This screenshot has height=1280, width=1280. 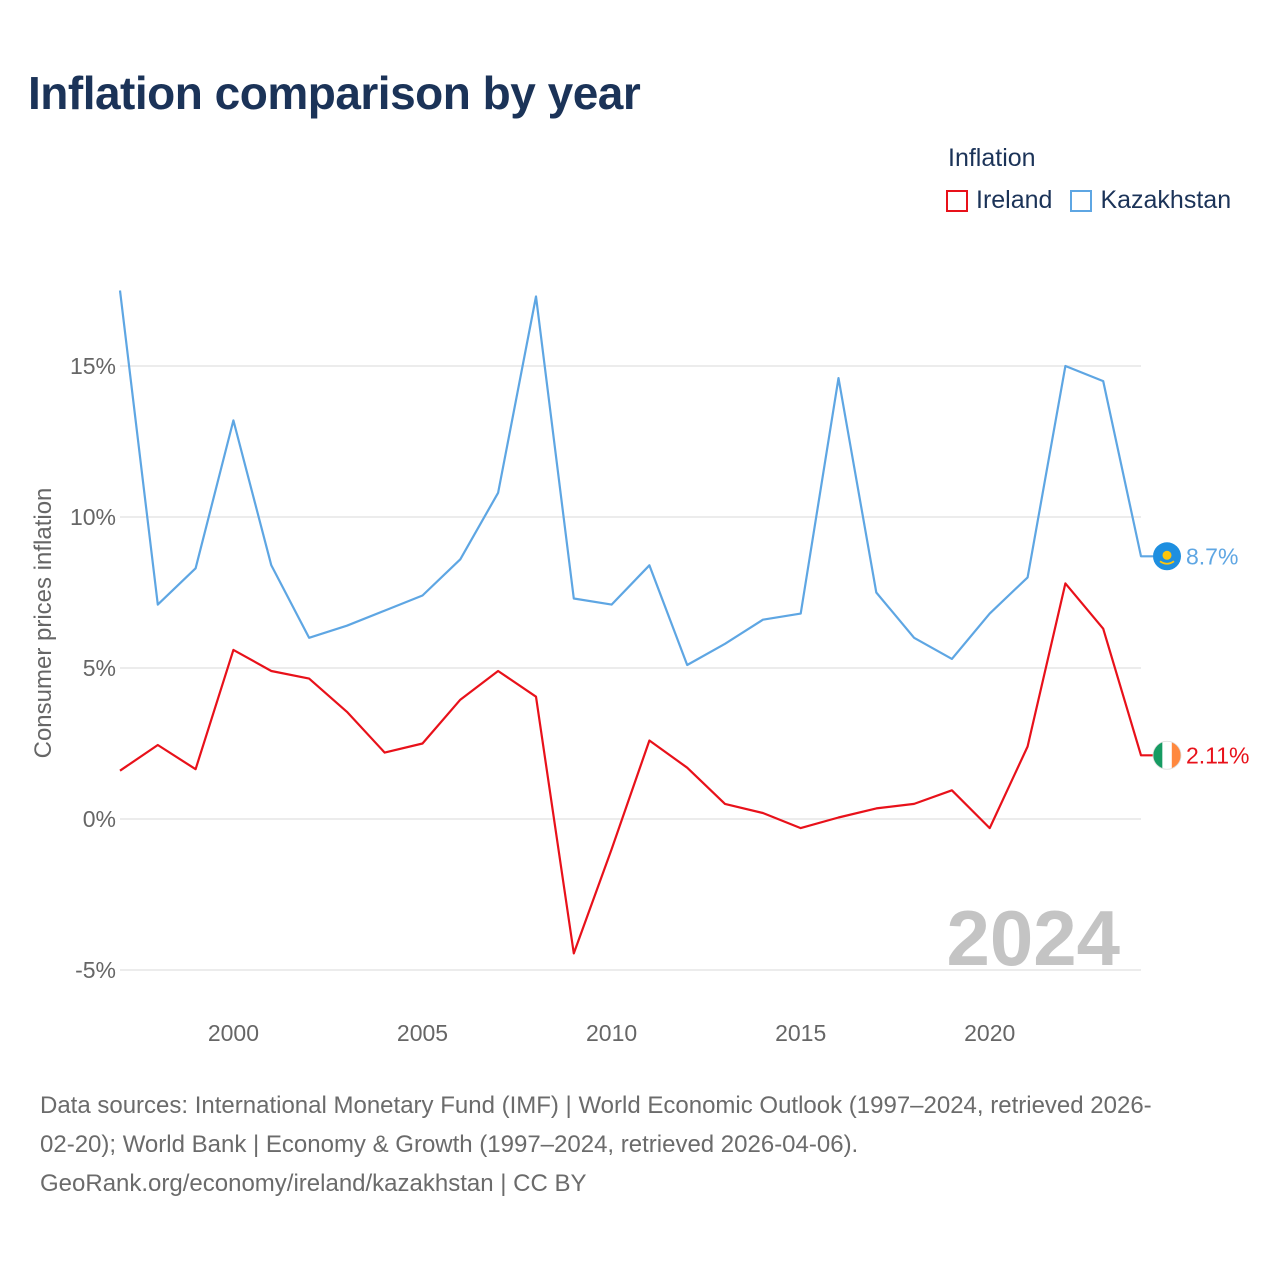 I want to click on legend-label-ireland: Ireland, so click(x=1014, y=200).